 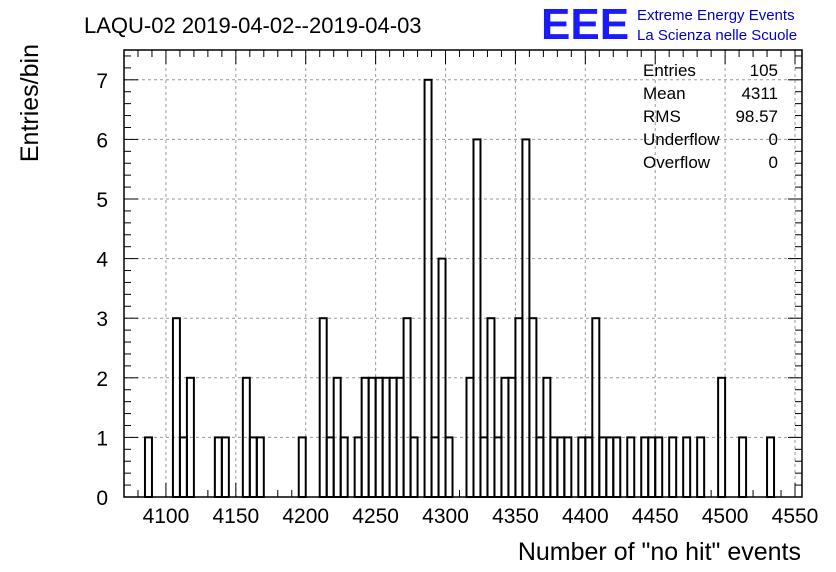 I want to click on x-tick-label: 4500, so click(x=725, y=516).